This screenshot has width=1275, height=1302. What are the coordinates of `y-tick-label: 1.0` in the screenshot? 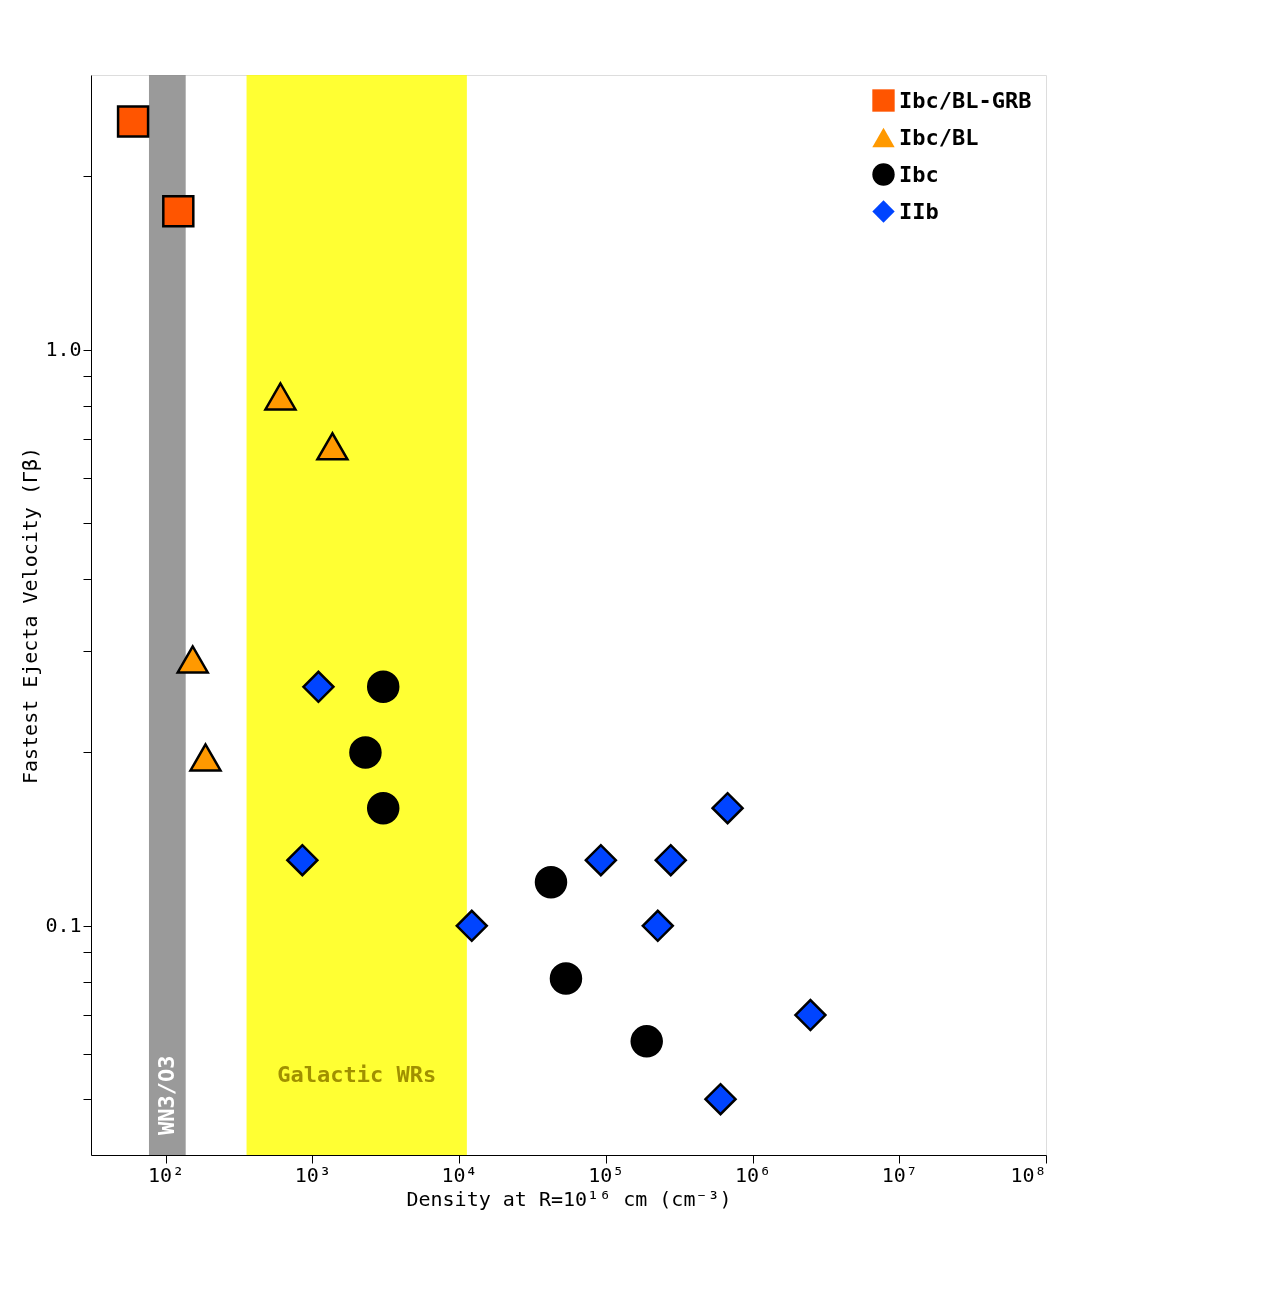 It's located at (63, 349).